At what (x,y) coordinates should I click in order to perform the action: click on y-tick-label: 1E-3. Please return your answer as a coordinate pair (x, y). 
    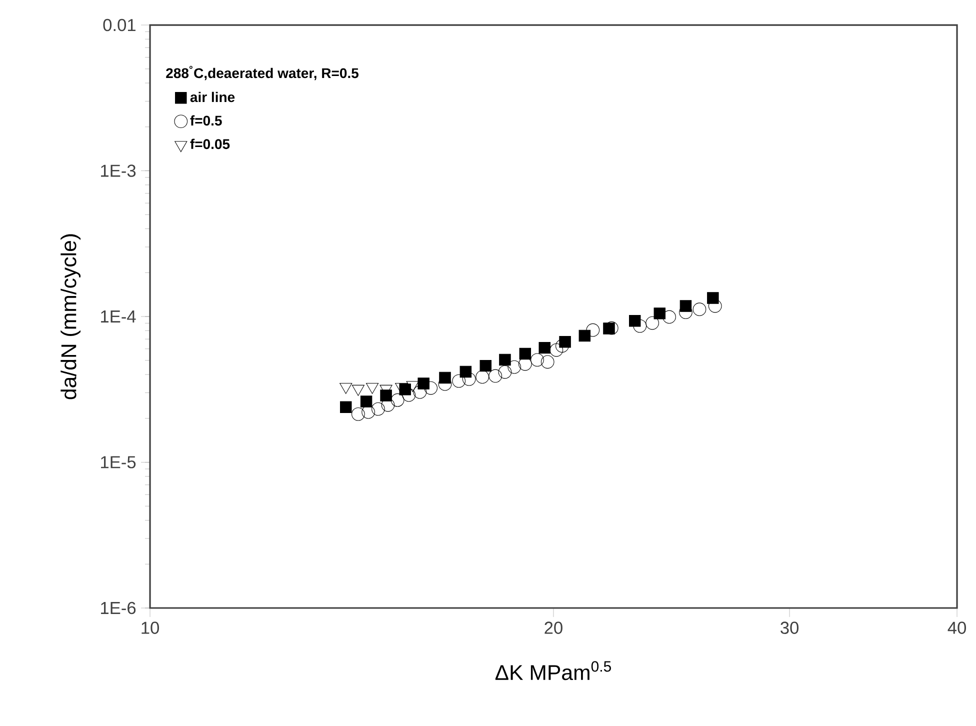
    Looking at the image, I should click on (118, 170).